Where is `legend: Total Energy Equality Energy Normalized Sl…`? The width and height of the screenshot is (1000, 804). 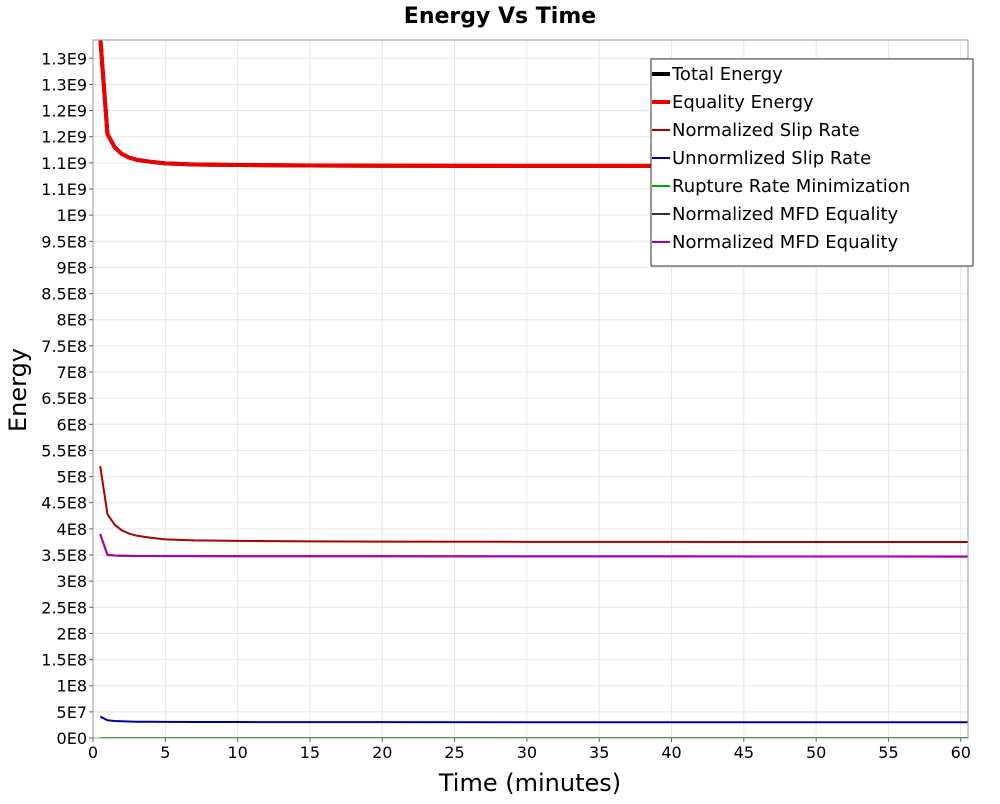 legend: Total Energy Equality Energy Normalized Sl… is located at coordinates (812, 162).